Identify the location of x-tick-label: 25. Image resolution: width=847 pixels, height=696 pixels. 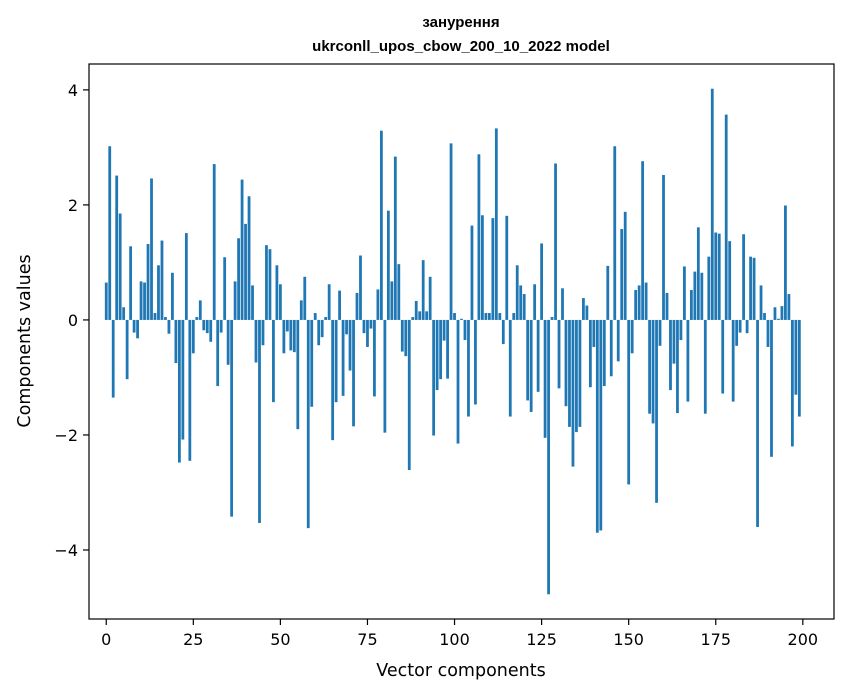
(193, 639).